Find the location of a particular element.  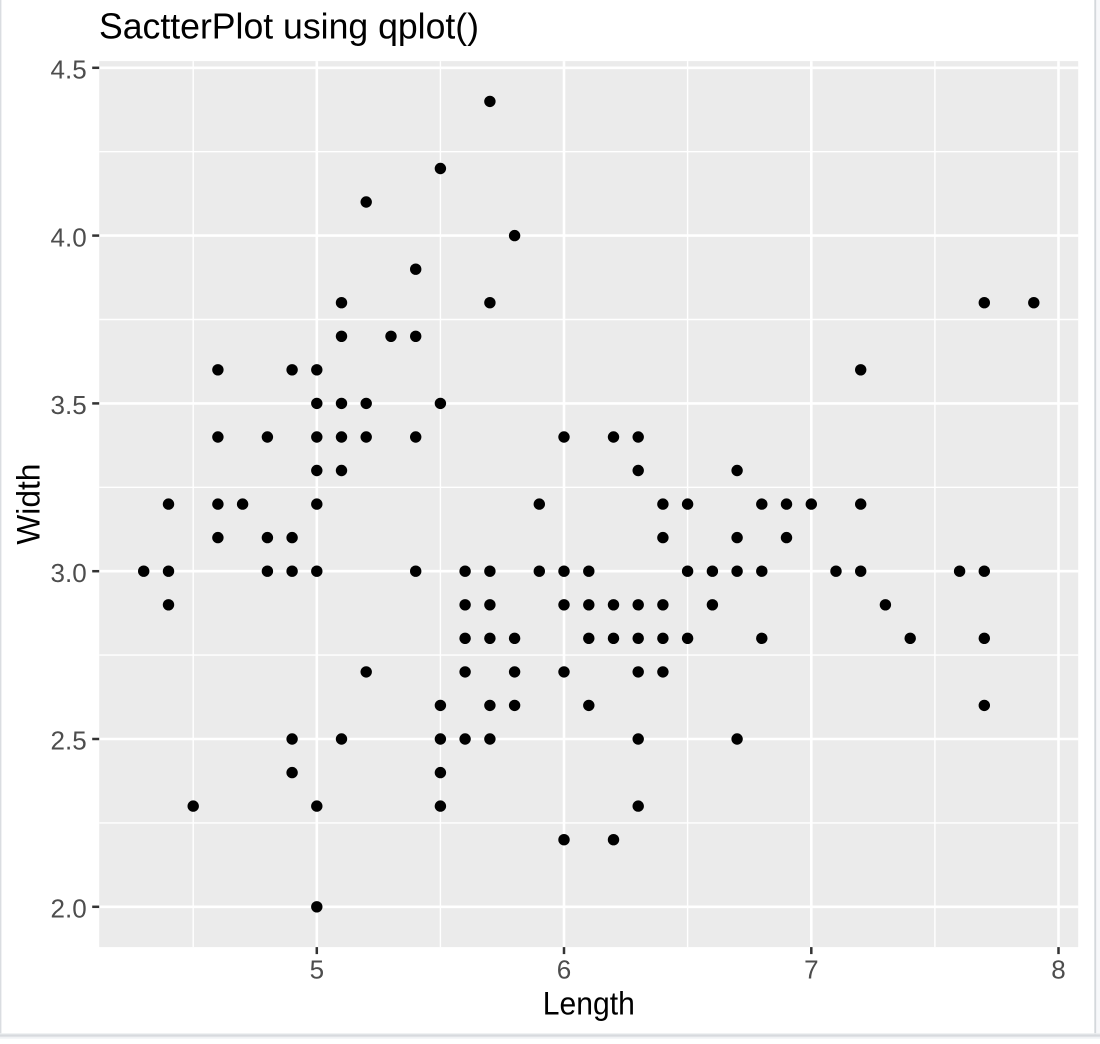

svg-text: 5 is located at coordinates (317, 969).